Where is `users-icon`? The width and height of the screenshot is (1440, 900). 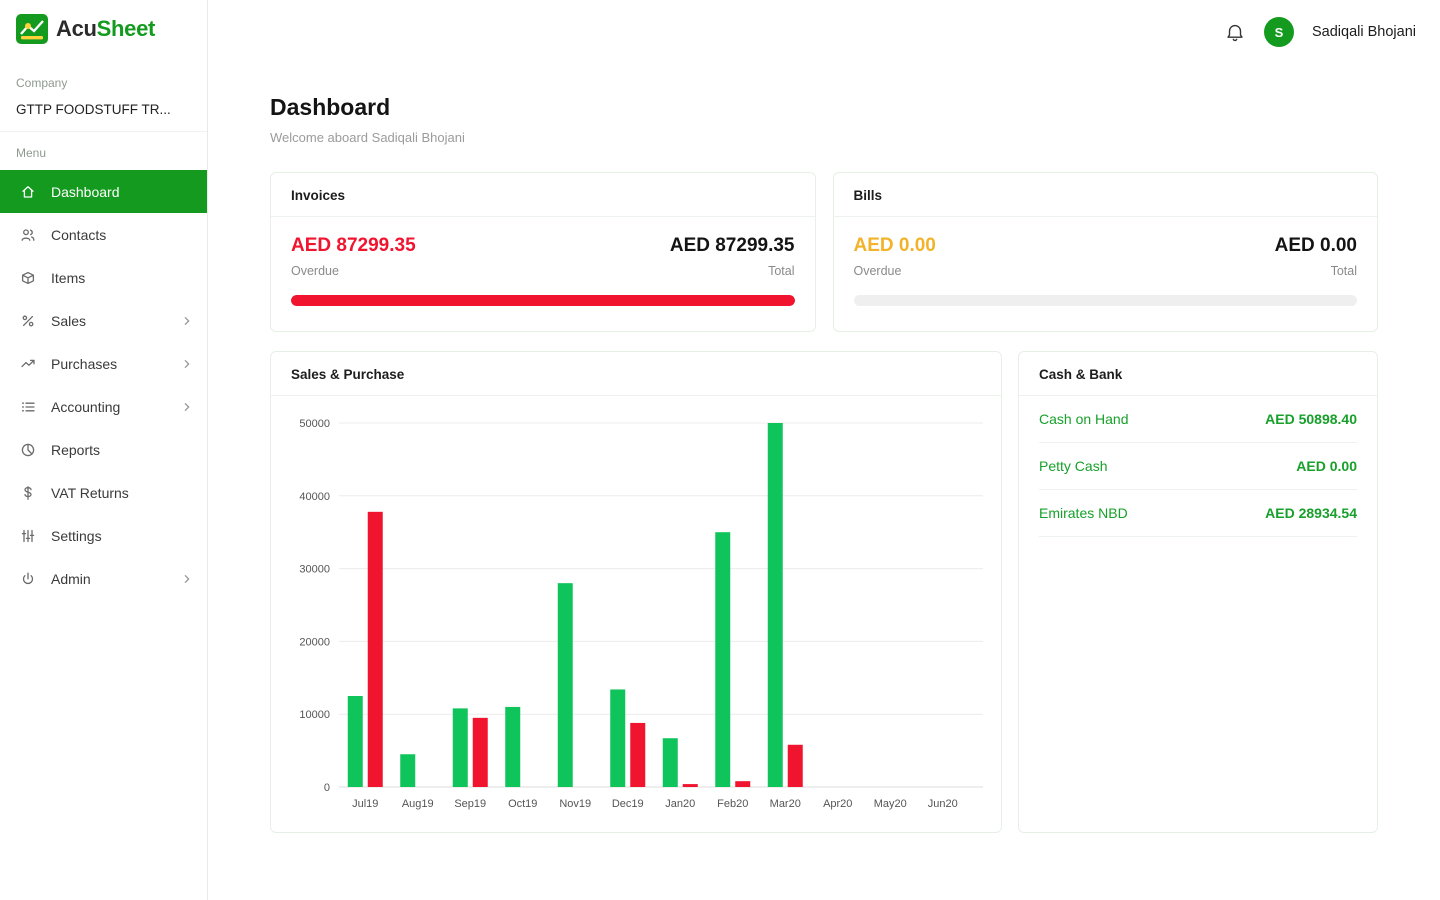
users-icon is located at coordinates (28, 235).